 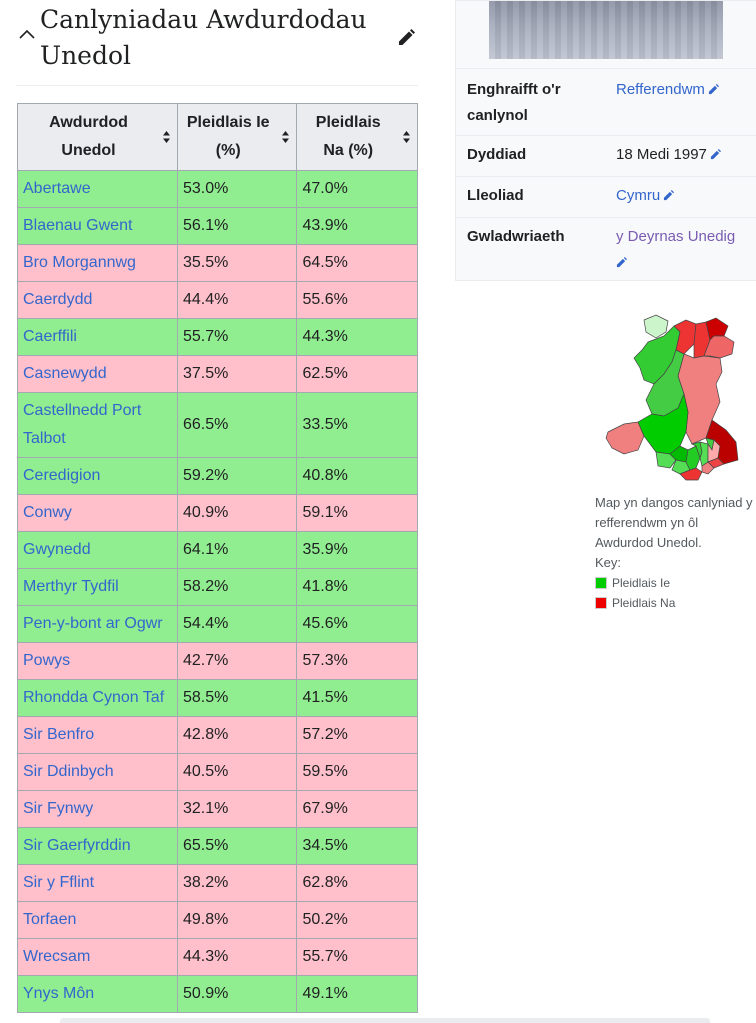 What do you see at coordinates (683, 196) in the screenshot?
I see `infobox-value: Cymru` at bounding box center [683, 196].